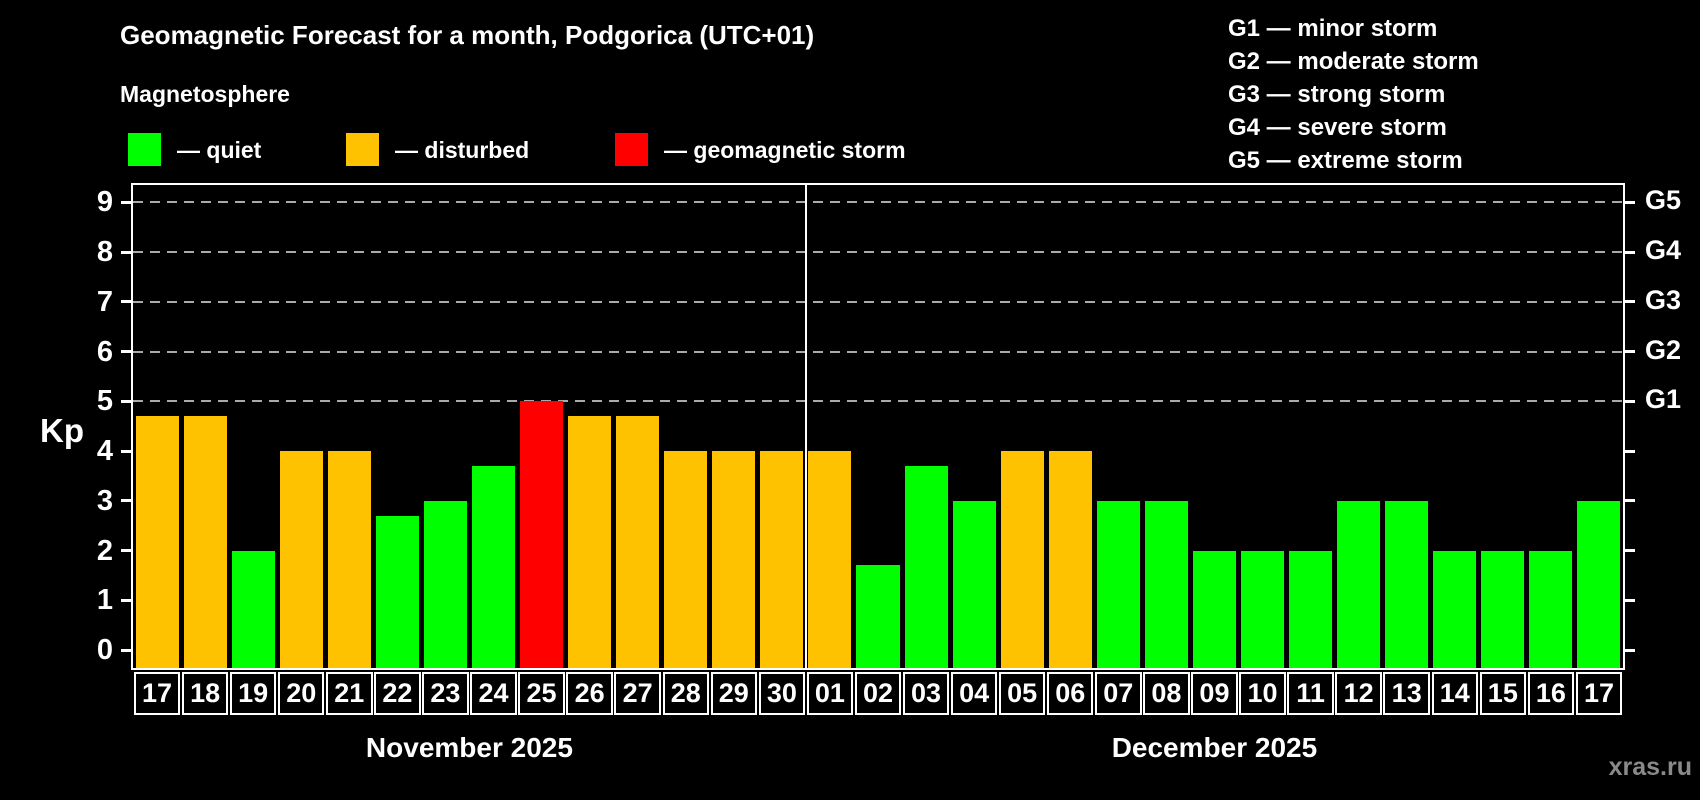  I want to click on g-axis-label-g1: G1, so click(1663, 399).